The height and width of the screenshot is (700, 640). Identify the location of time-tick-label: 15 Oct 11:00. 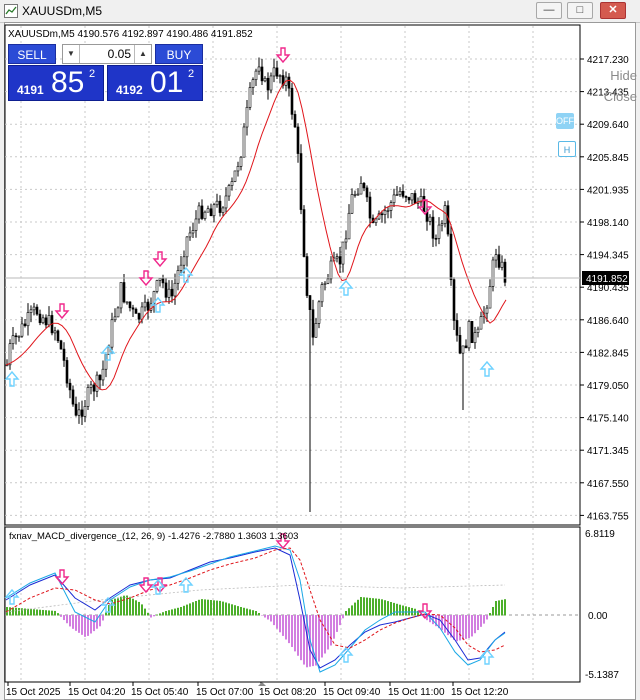
(416, 692).